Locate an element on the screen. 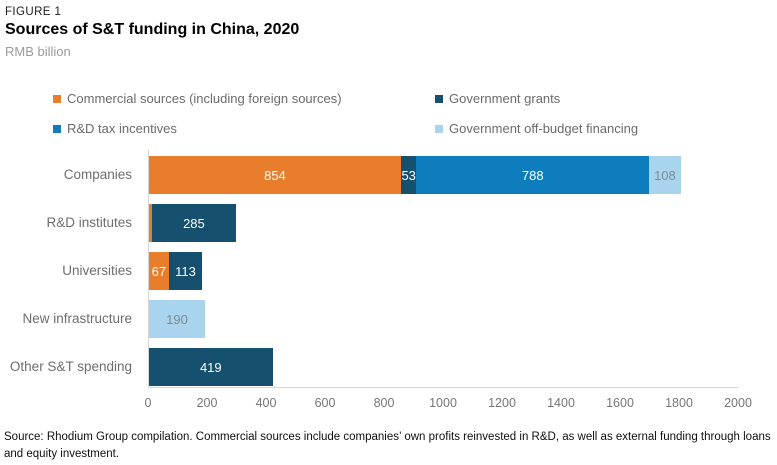 The width and height of the screenshot is (777, 465). x-tick-label: 400 is located at coordinates (266, 403).